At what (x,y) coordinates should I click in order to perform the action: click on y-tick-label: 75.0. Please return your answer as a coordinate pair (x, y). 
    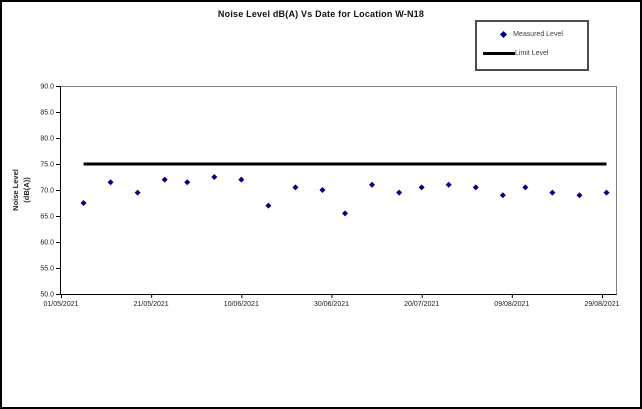
    Looking at the image, I should click on (47, 165).